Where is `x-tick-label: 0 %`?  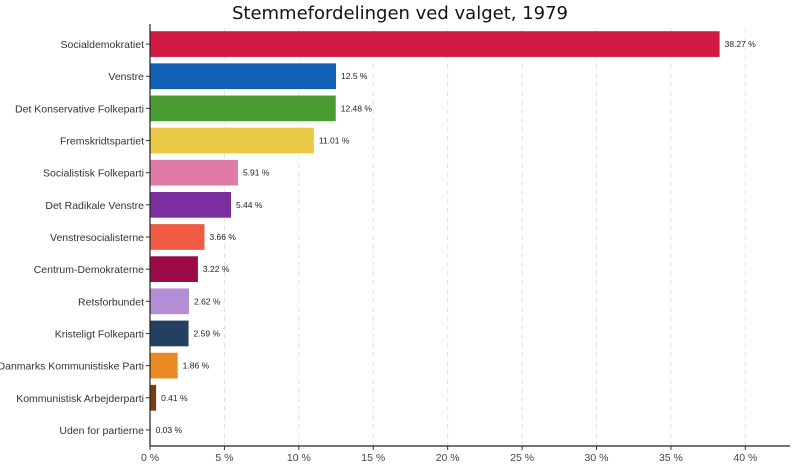 x-tick-label: 0 % is located at coordinates (150, 458).